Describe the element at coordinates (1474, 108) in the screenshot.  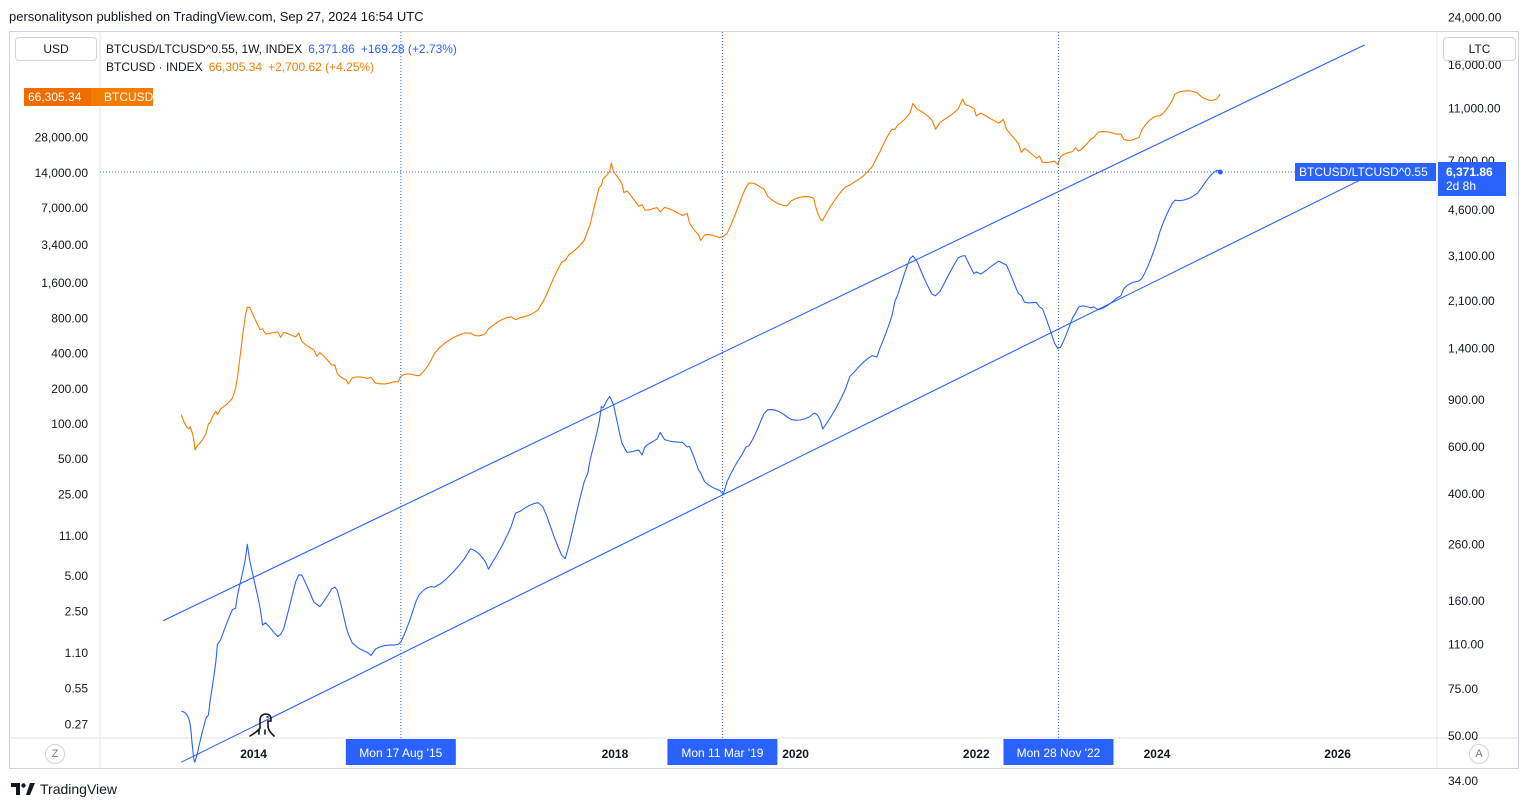
I see `right-axis-tick-label: 11,000.00` at that location.